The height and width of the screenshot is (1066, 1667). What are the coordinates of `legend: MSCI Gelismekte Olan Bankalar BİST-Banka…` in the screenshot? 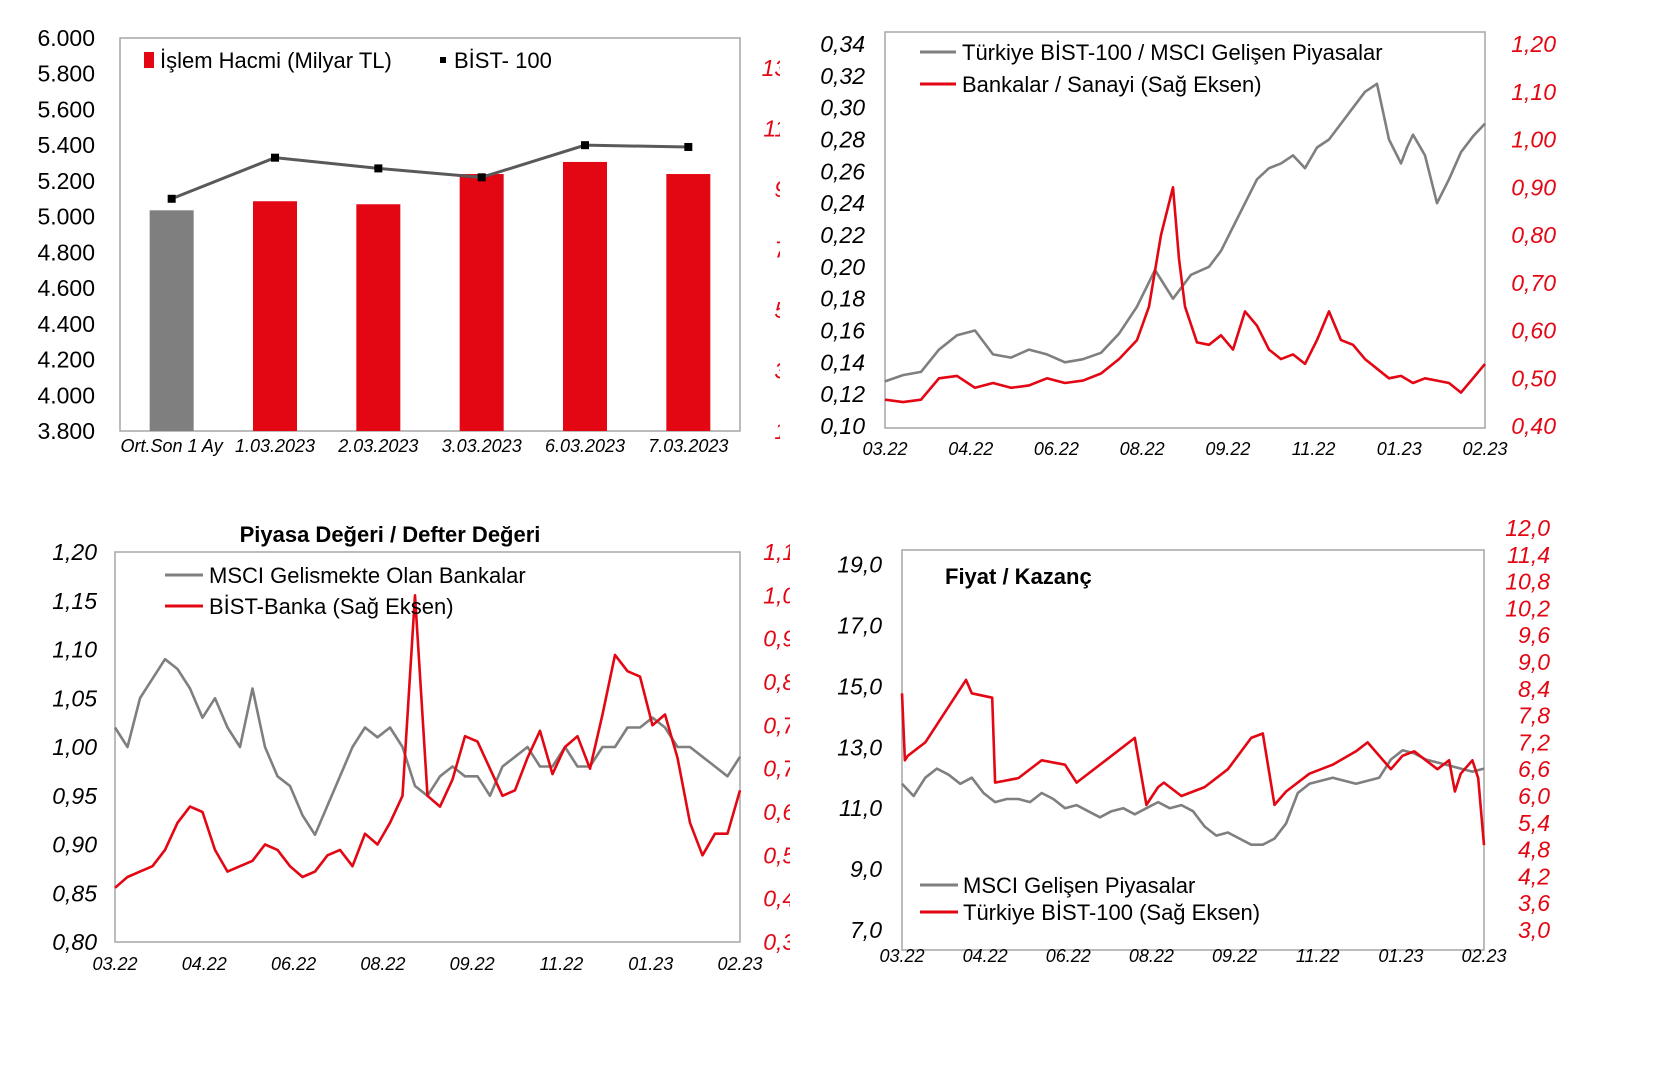 It's located at (345, 591).